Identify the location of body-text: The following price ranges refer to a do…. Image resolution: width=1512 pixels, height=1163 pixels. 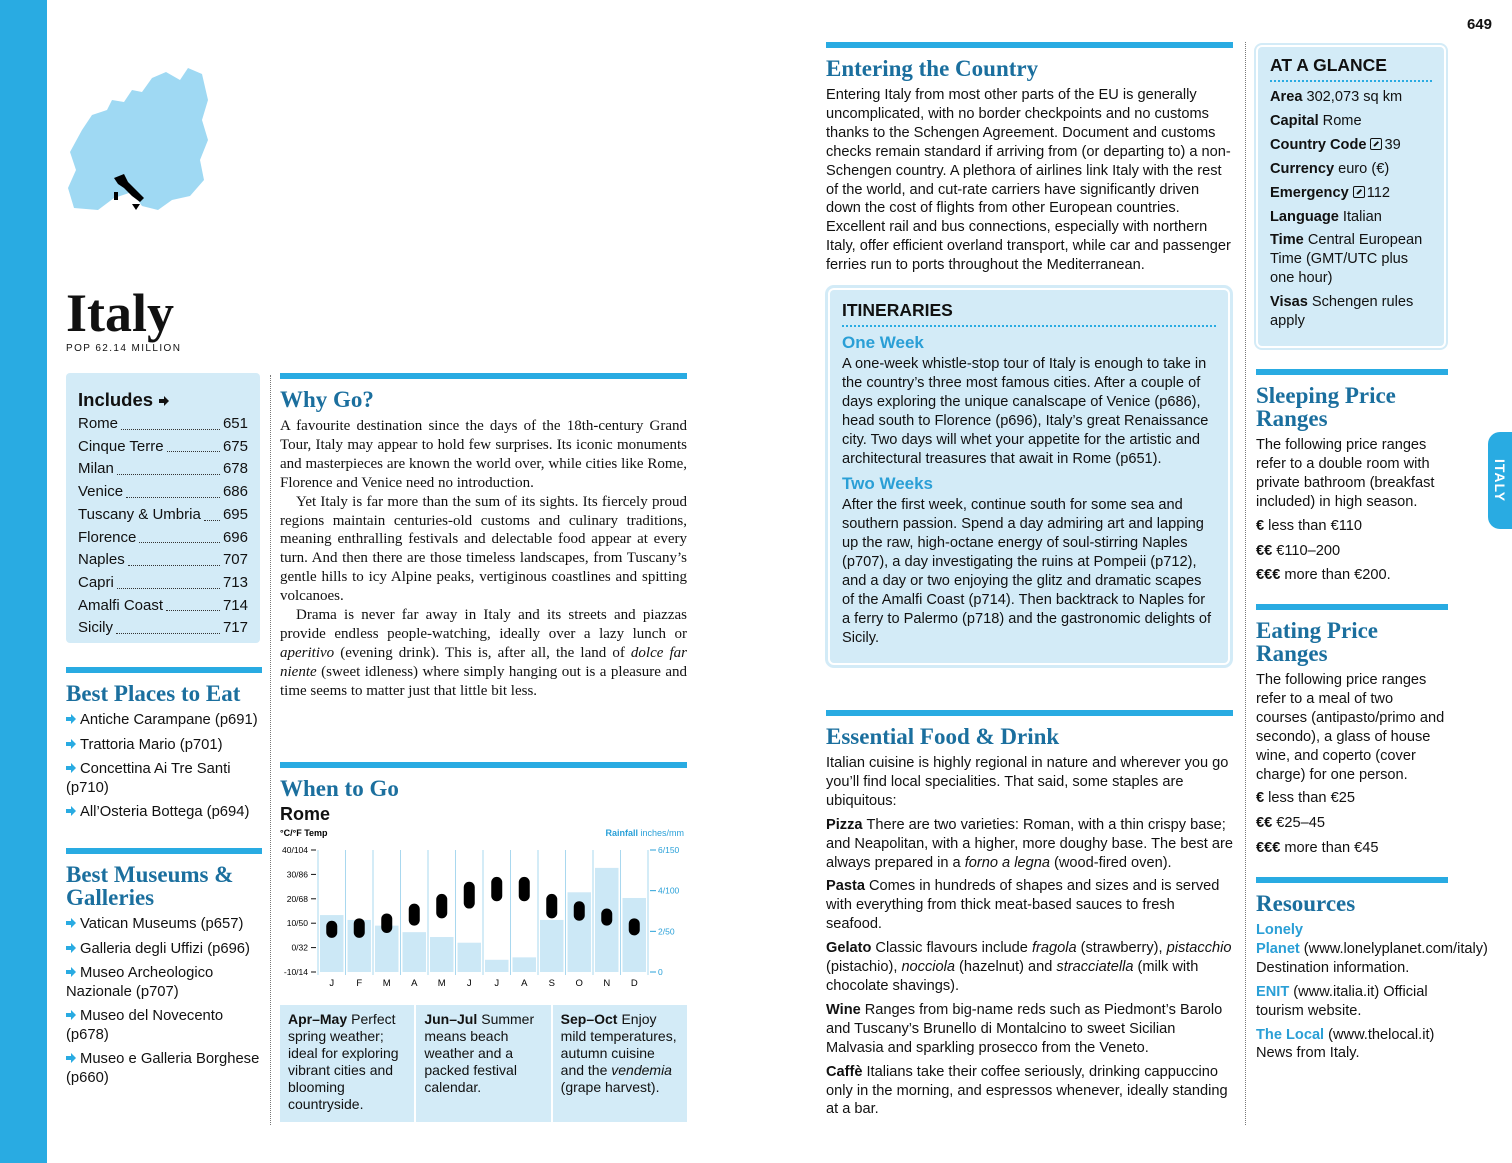
(1345, 473).